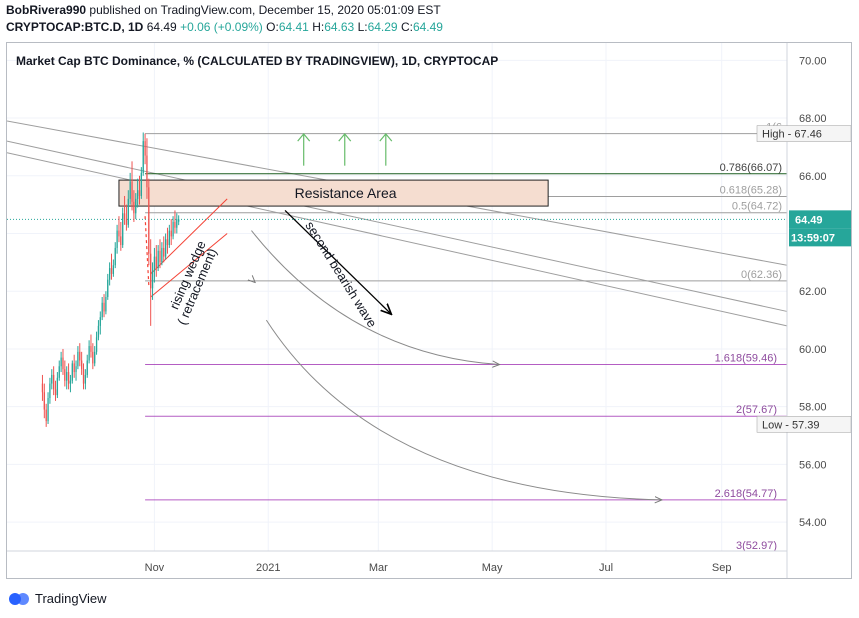 The height and width of the screenshot is (618, 859). What do you see at coordinates (19, 598) in the screenshot?
I see `tradingview-logo-icon` at bounding box center [19, 598].